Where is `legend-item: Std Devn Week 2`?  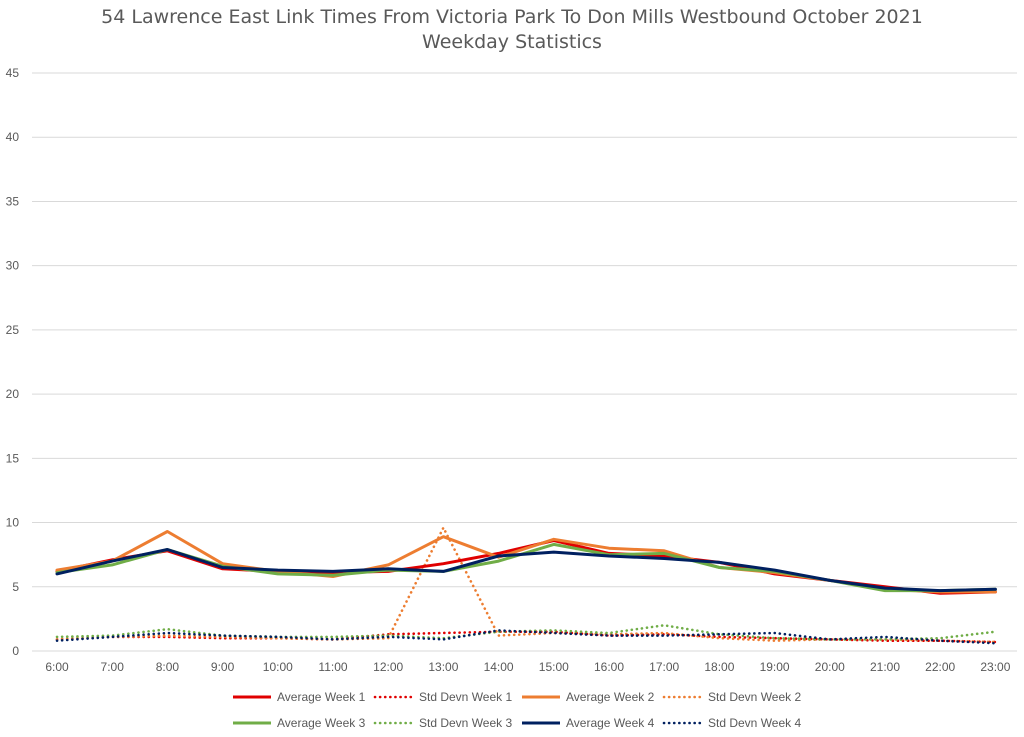
legend-item: Std Devn Week 2 is located at coordinates (731, 697).